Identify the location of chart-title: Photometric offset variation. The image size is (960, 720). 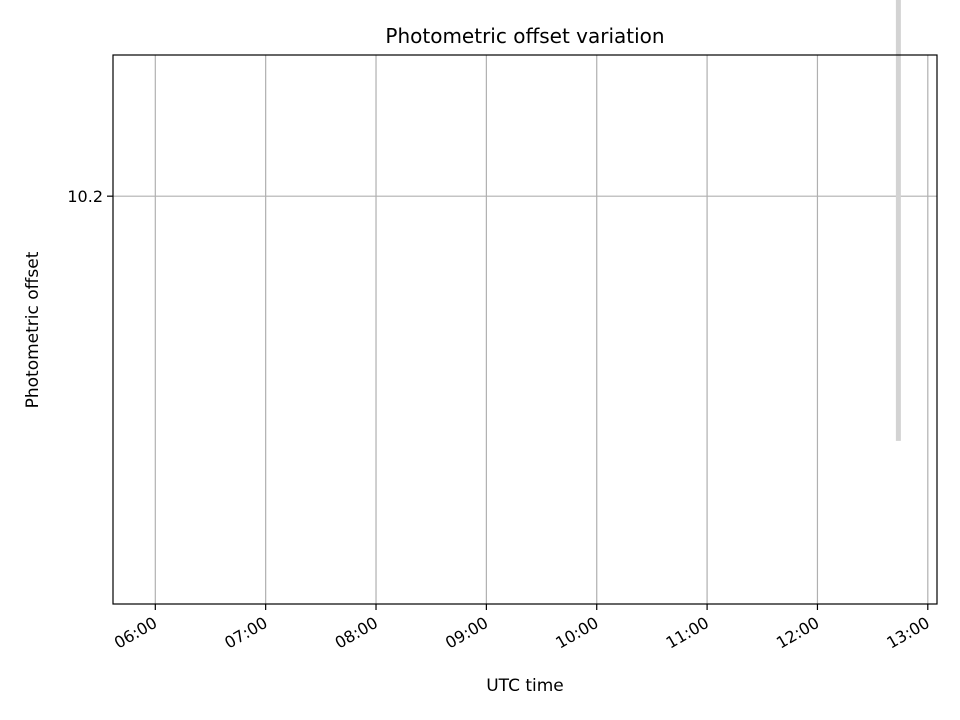
(524, 36).